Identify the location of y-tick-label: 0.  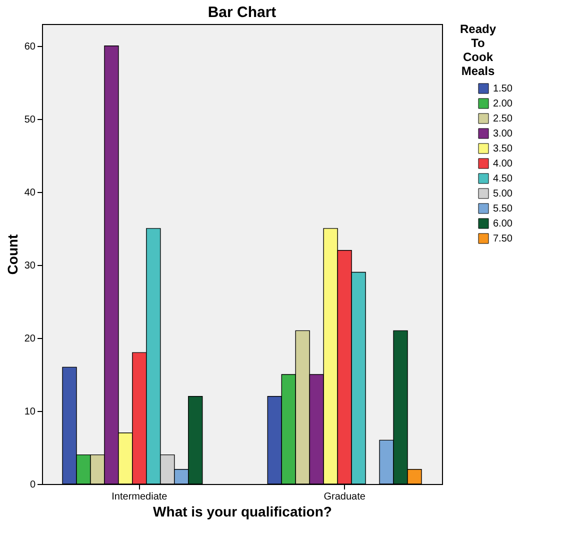
(33, 485).